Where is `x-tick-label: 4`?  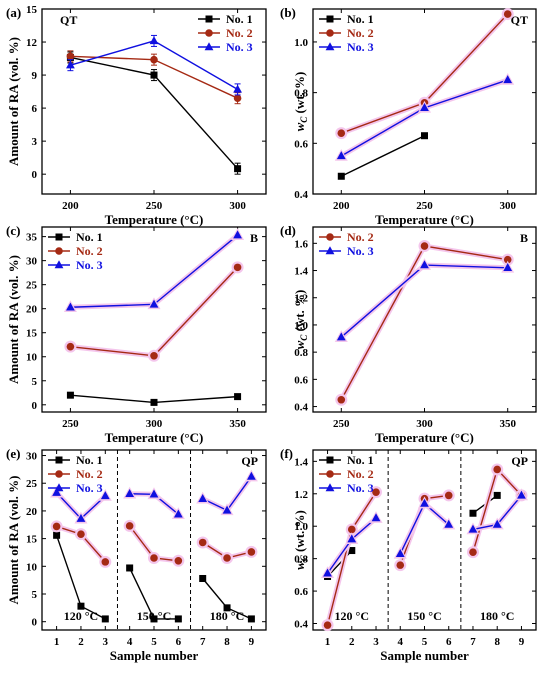 x-tick-label: 4 is located at coordinates (401, 642).